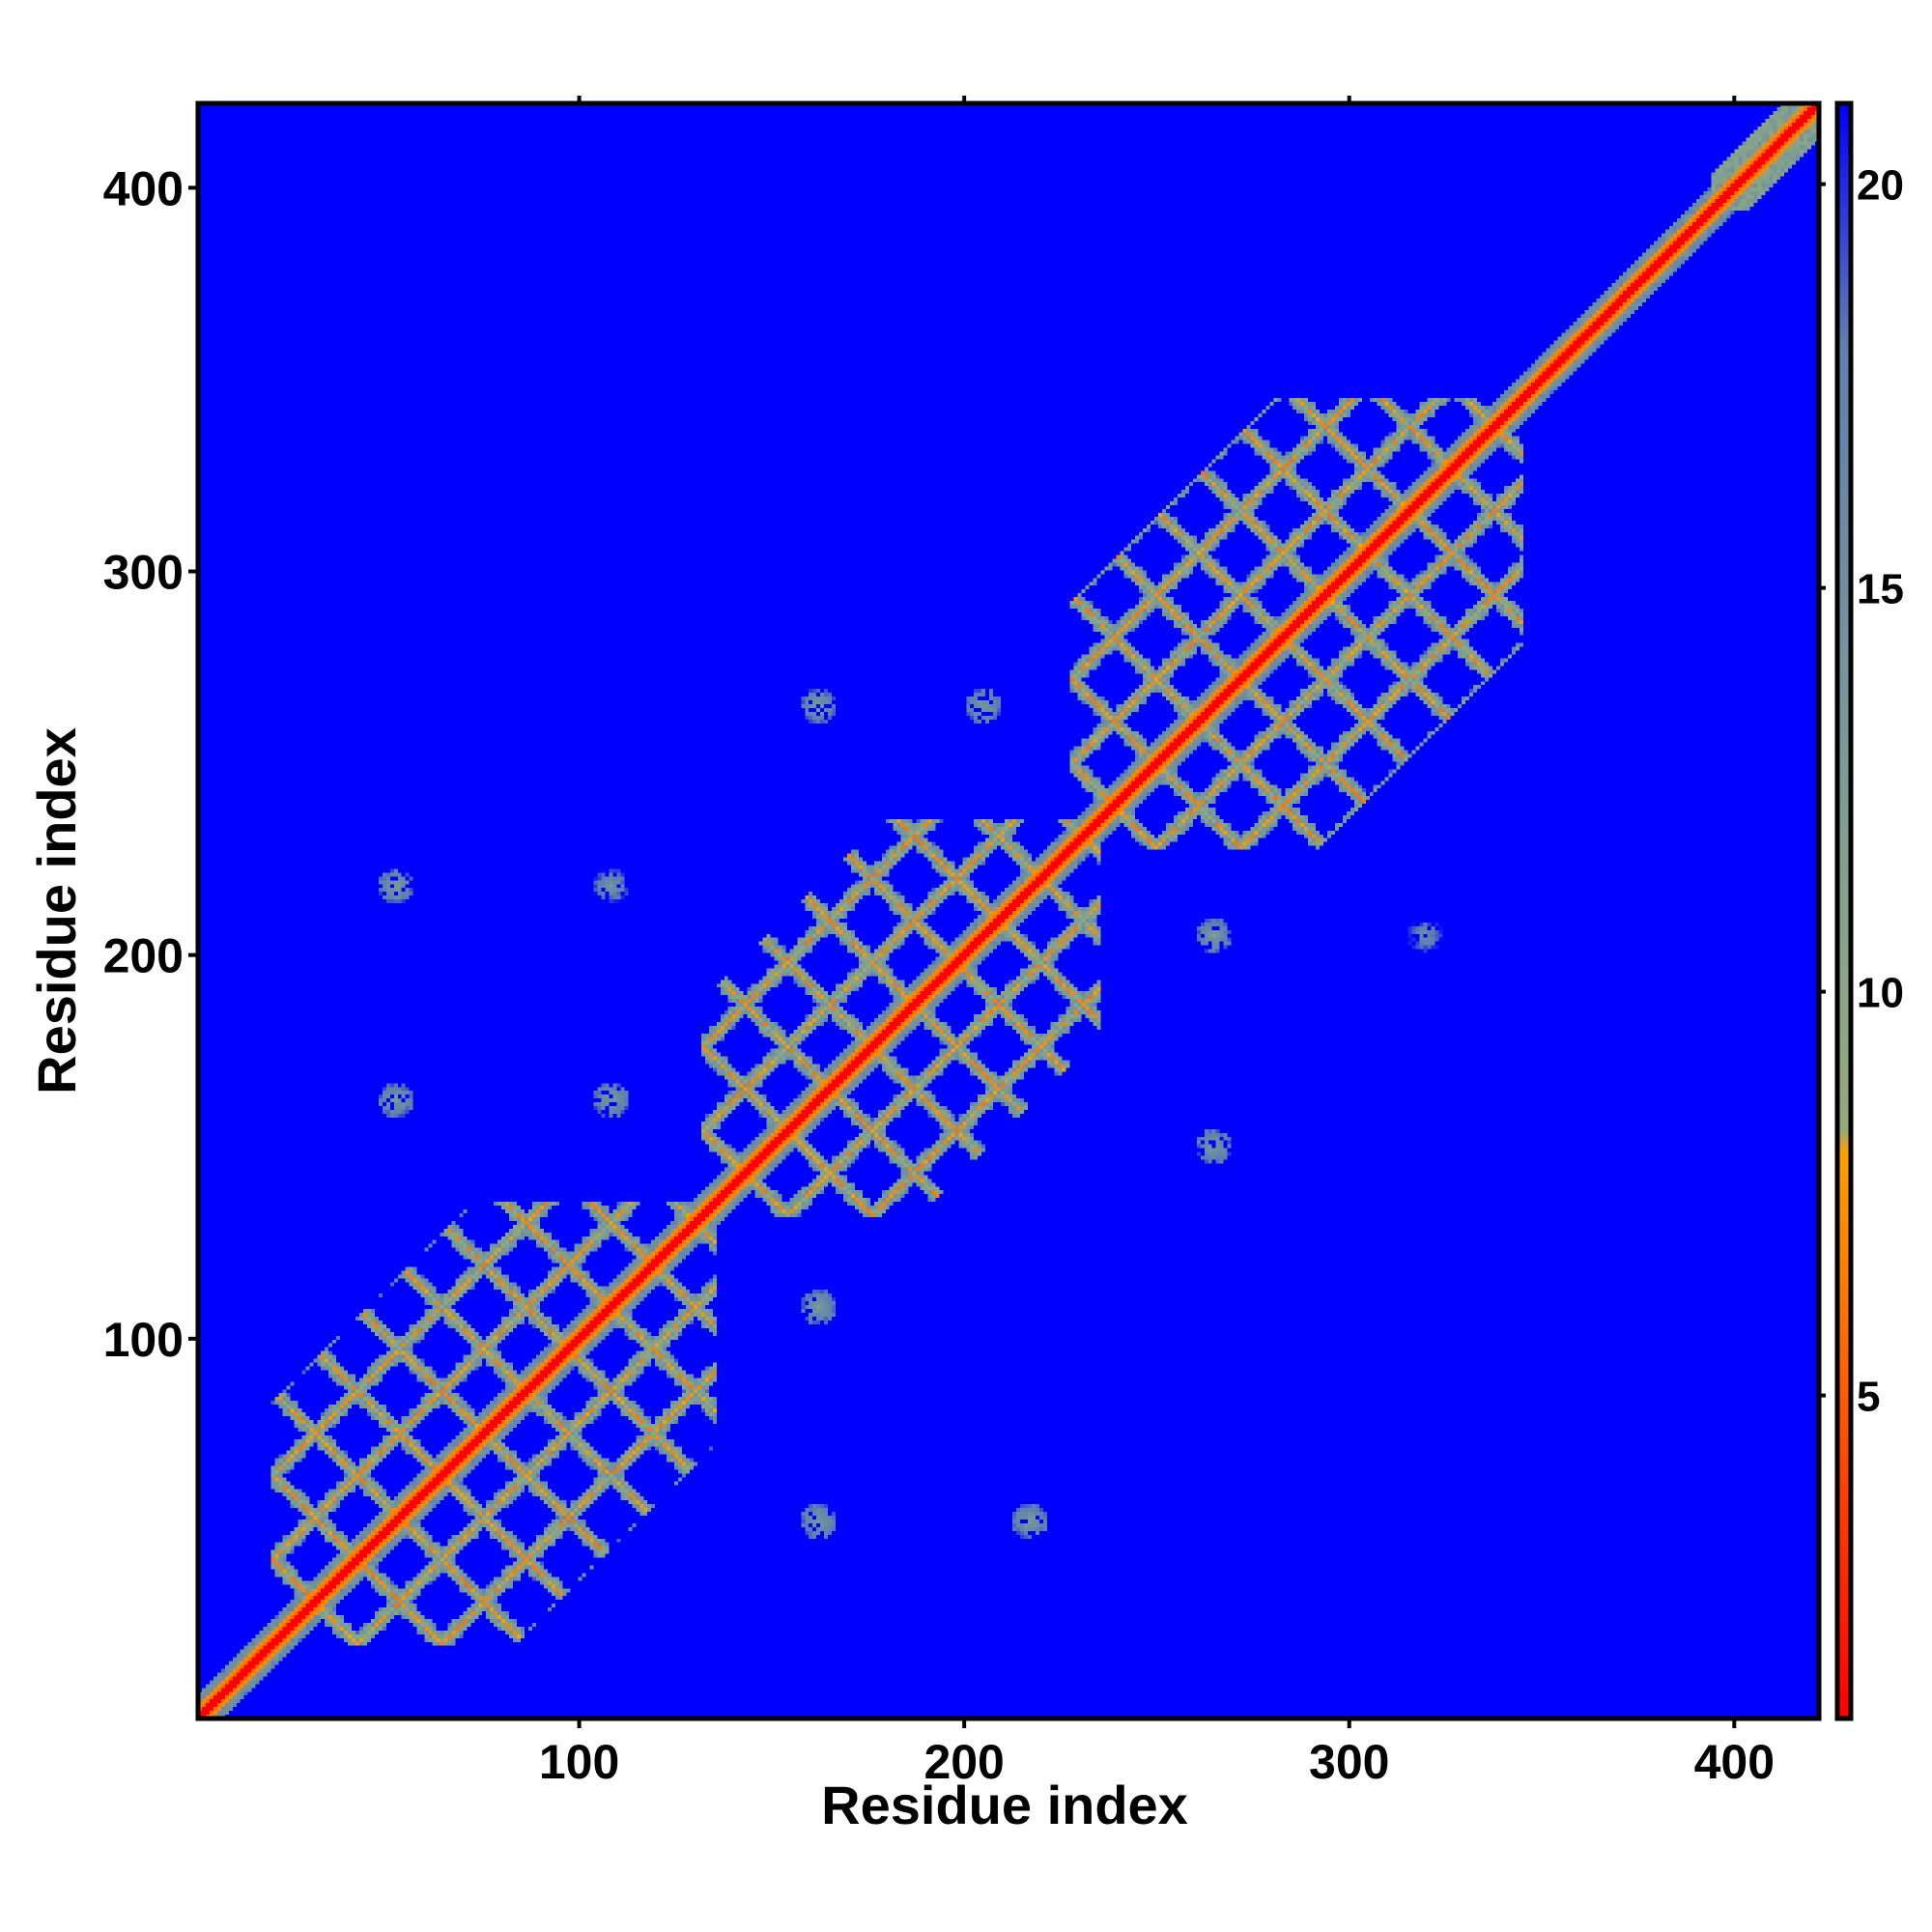 Image resolution: width=1932 pixels, height=1932 pixels. What do you see at coordinates (143, 188) in the screenshot?
I see `y-tick-label: 400` at bounding box center [143, 188].